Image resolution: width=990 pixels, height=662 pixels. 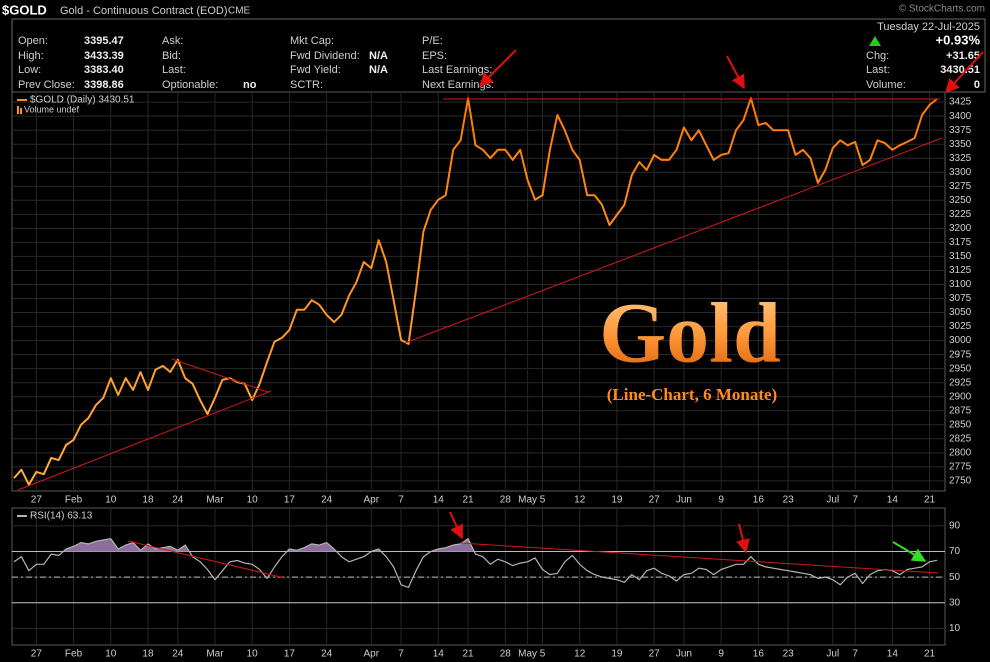 I want to click on y-tick-label: 2925, so click(x=960, y=382).